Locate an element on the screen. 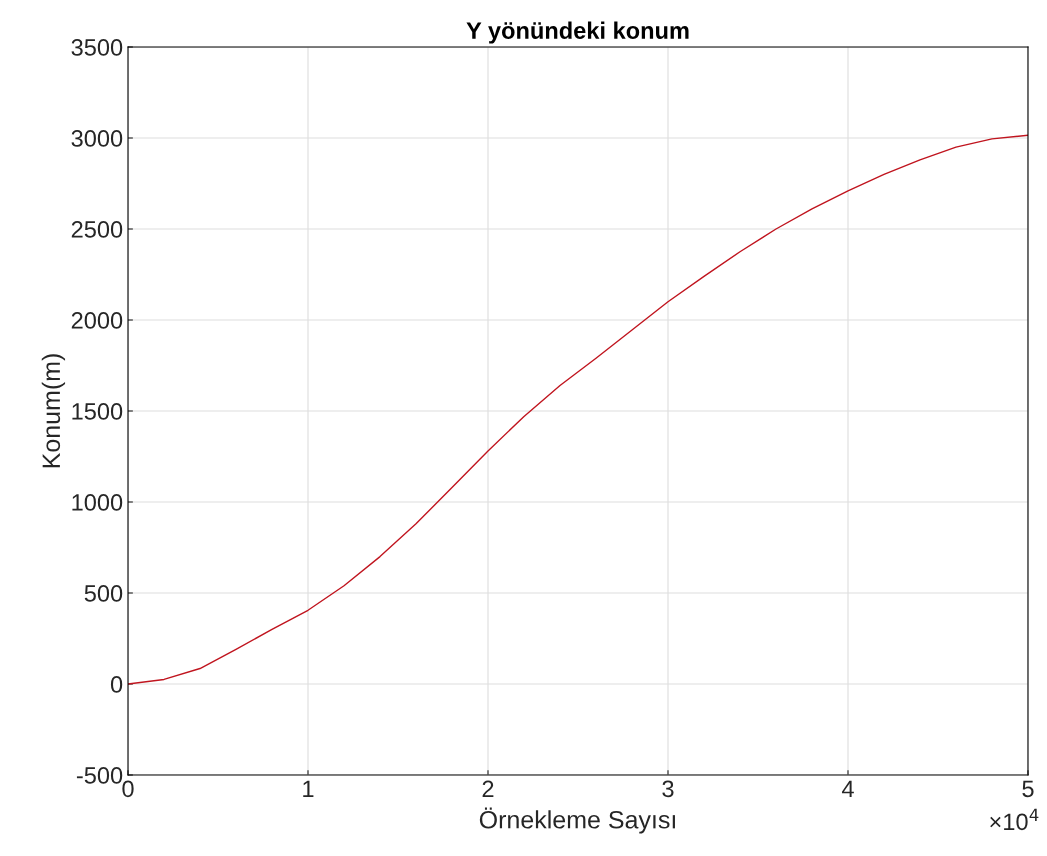 The height and width of the screenshot is (856, 1047). y-tick-label: 0 is located at coordinates (116, 684).